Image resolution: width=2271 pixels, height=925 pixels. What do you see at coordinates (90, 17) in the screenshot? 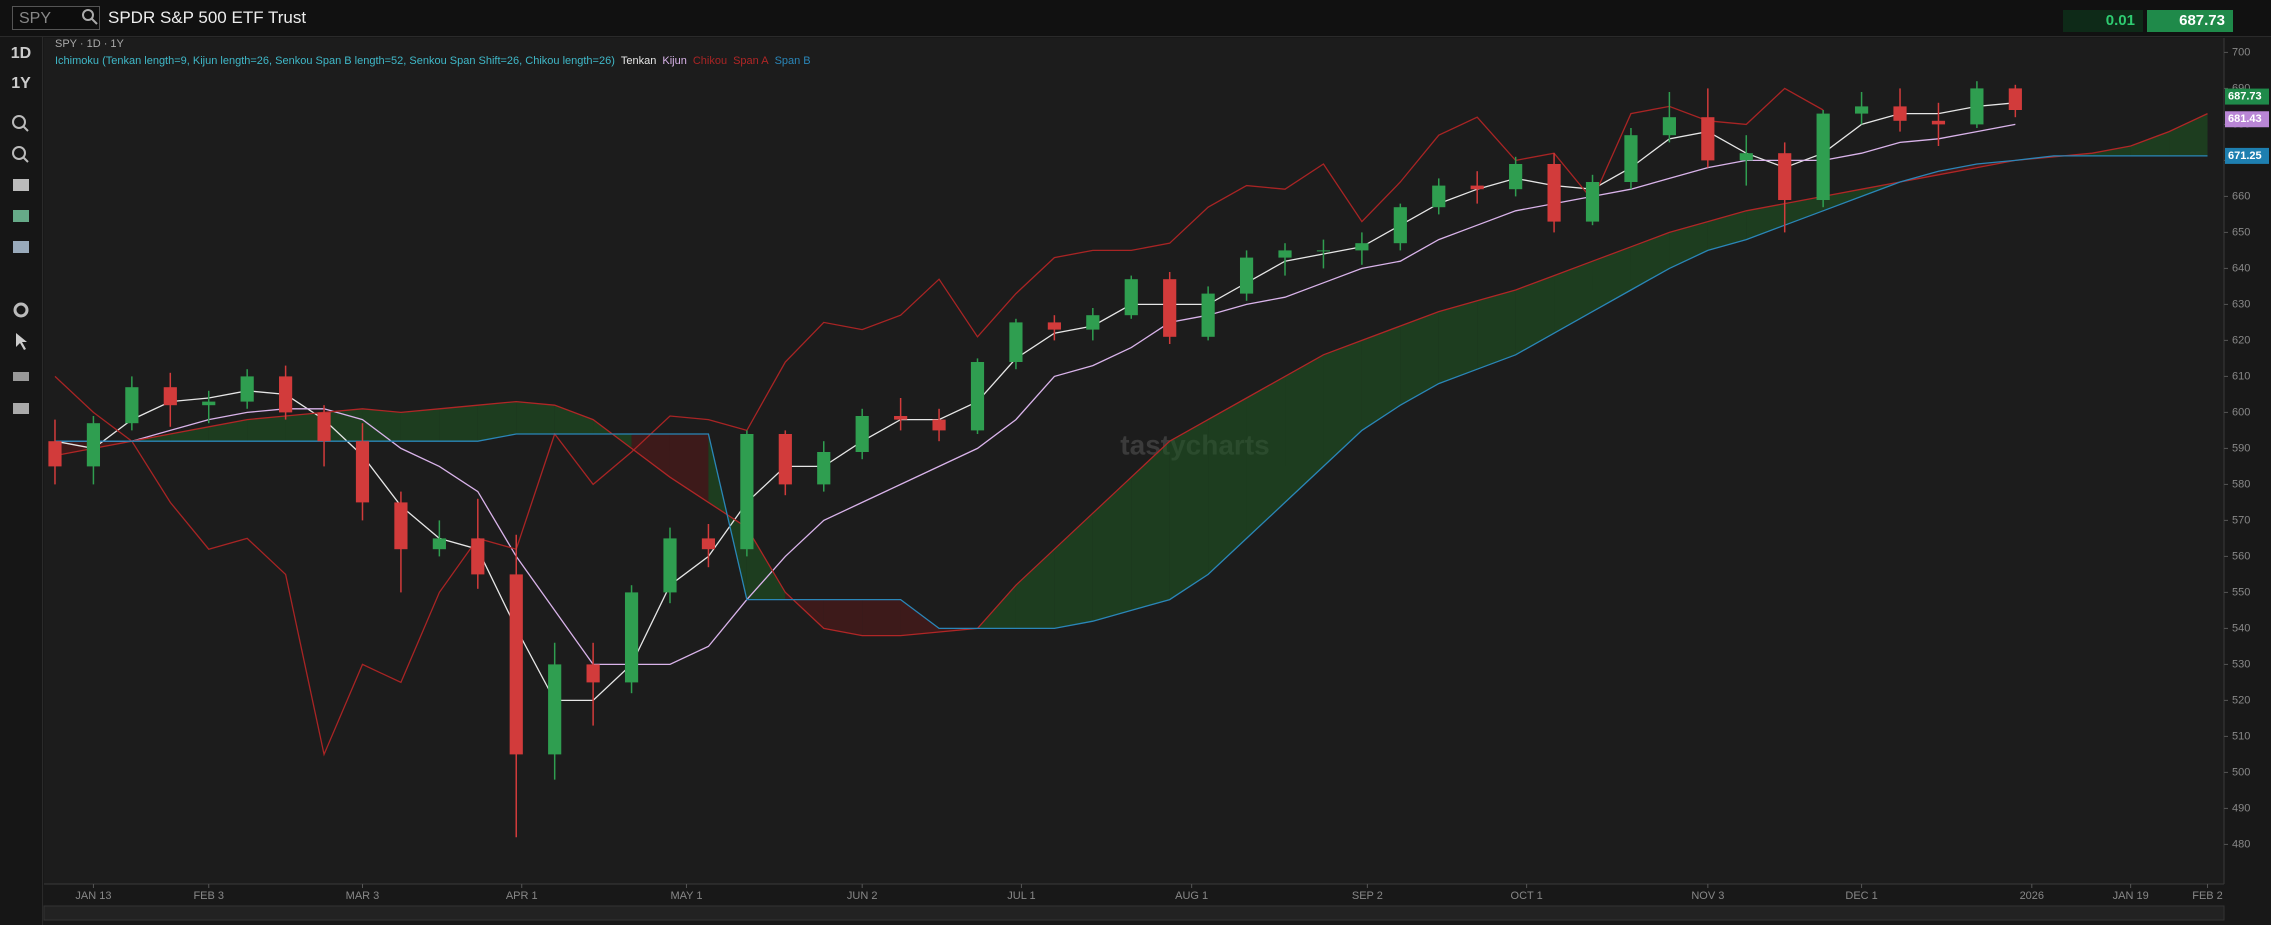
I see `search-icon` at bounding box center [90, 17].